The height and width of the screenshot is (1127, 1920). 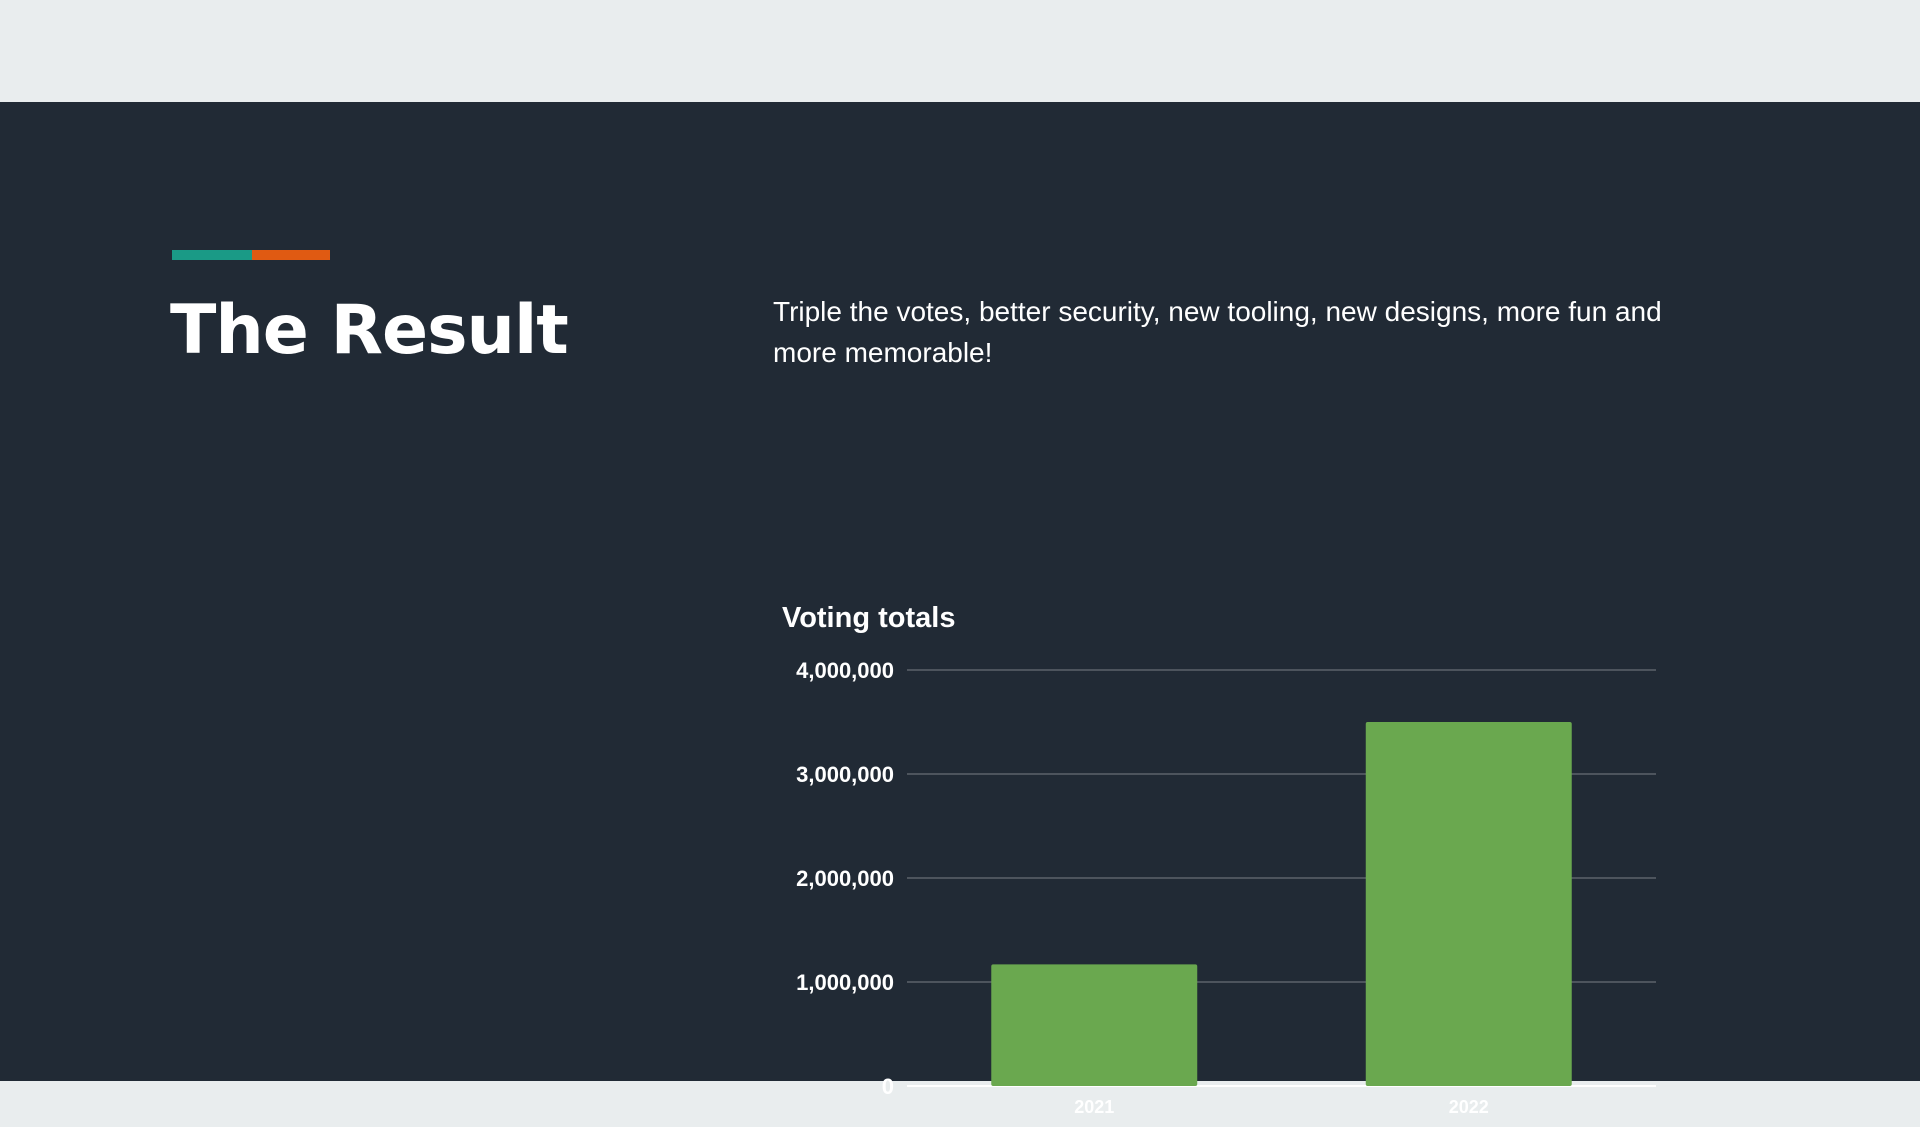 I want to click on chart-title: Voting totals, so click(x=868, y=618).